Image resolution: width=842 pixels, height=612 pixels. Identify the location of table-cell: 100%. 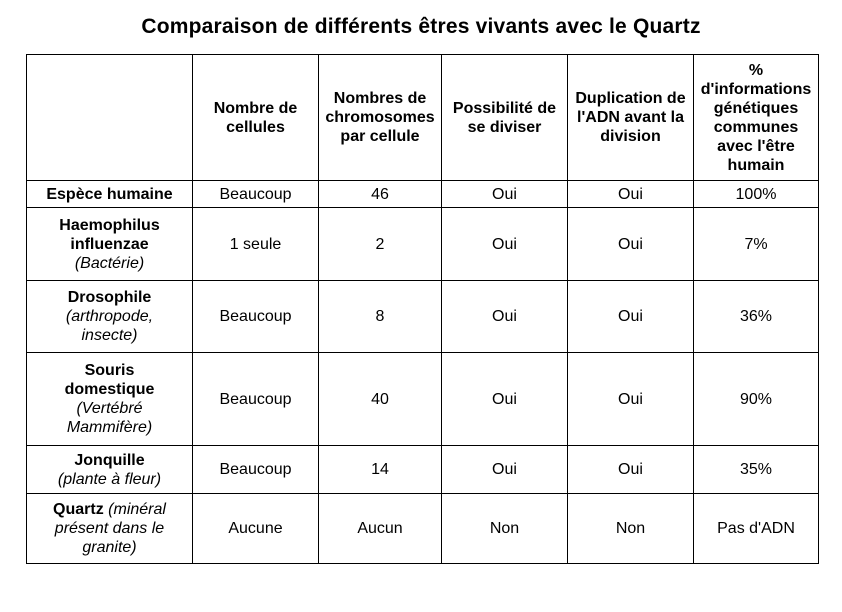
(756, 194).